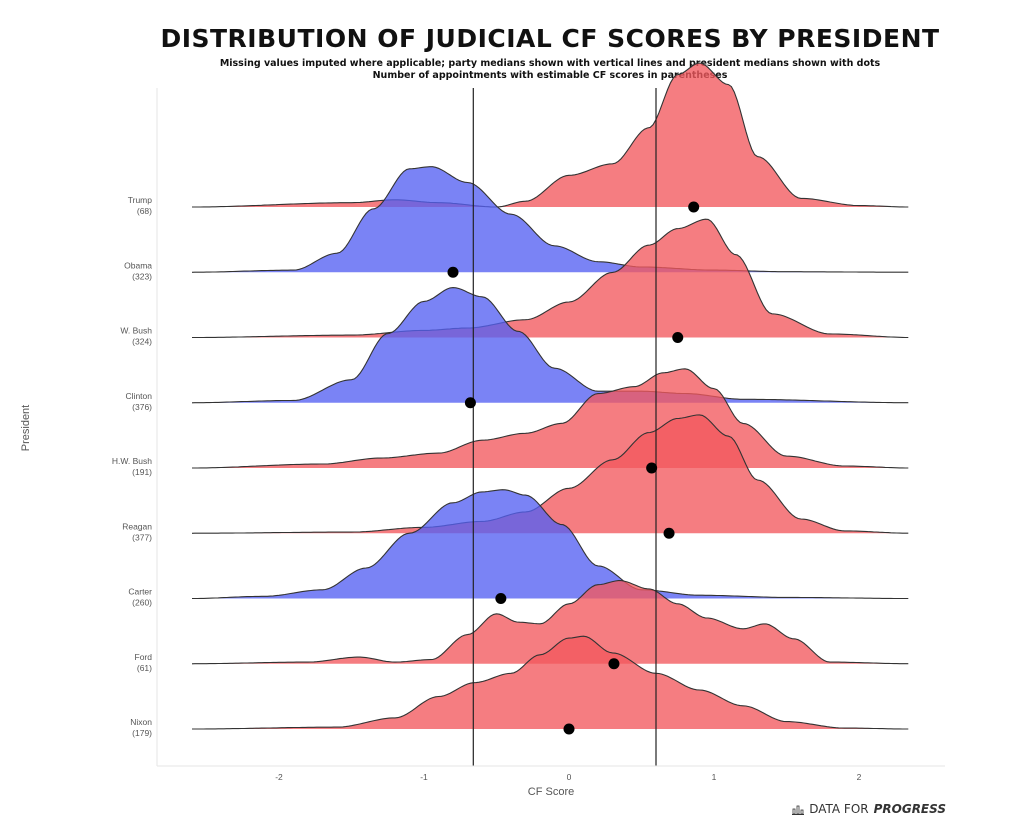 The height and width of the screenshot is (828, 1024). I want to click on x-tick-label: 2, so click(859, 777).